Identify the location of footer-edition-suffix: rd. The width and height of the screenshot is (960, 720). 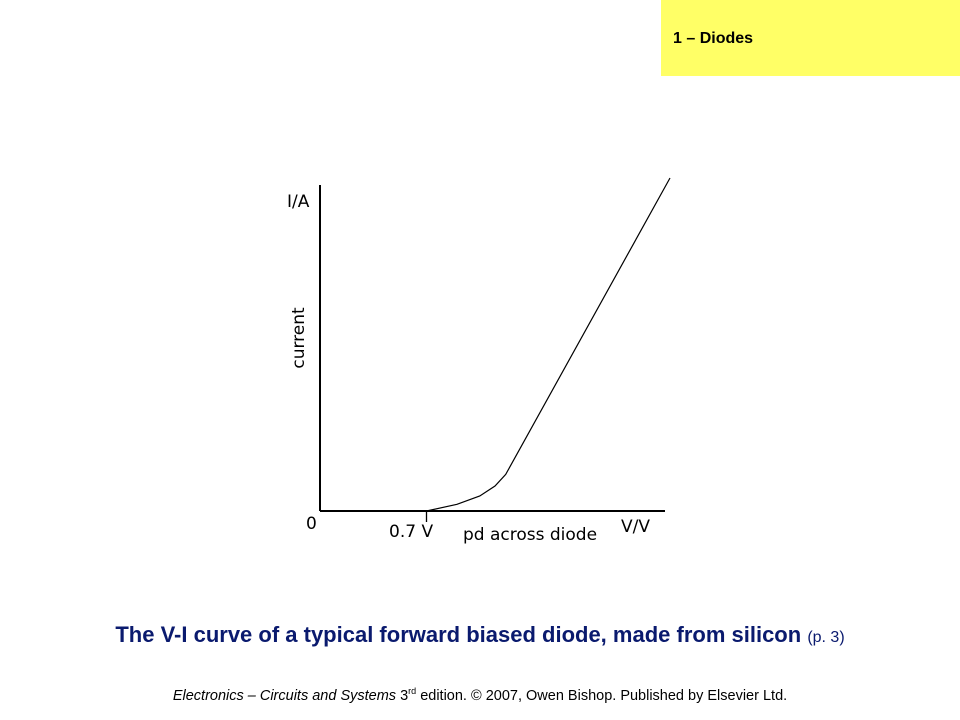
(412, 691).